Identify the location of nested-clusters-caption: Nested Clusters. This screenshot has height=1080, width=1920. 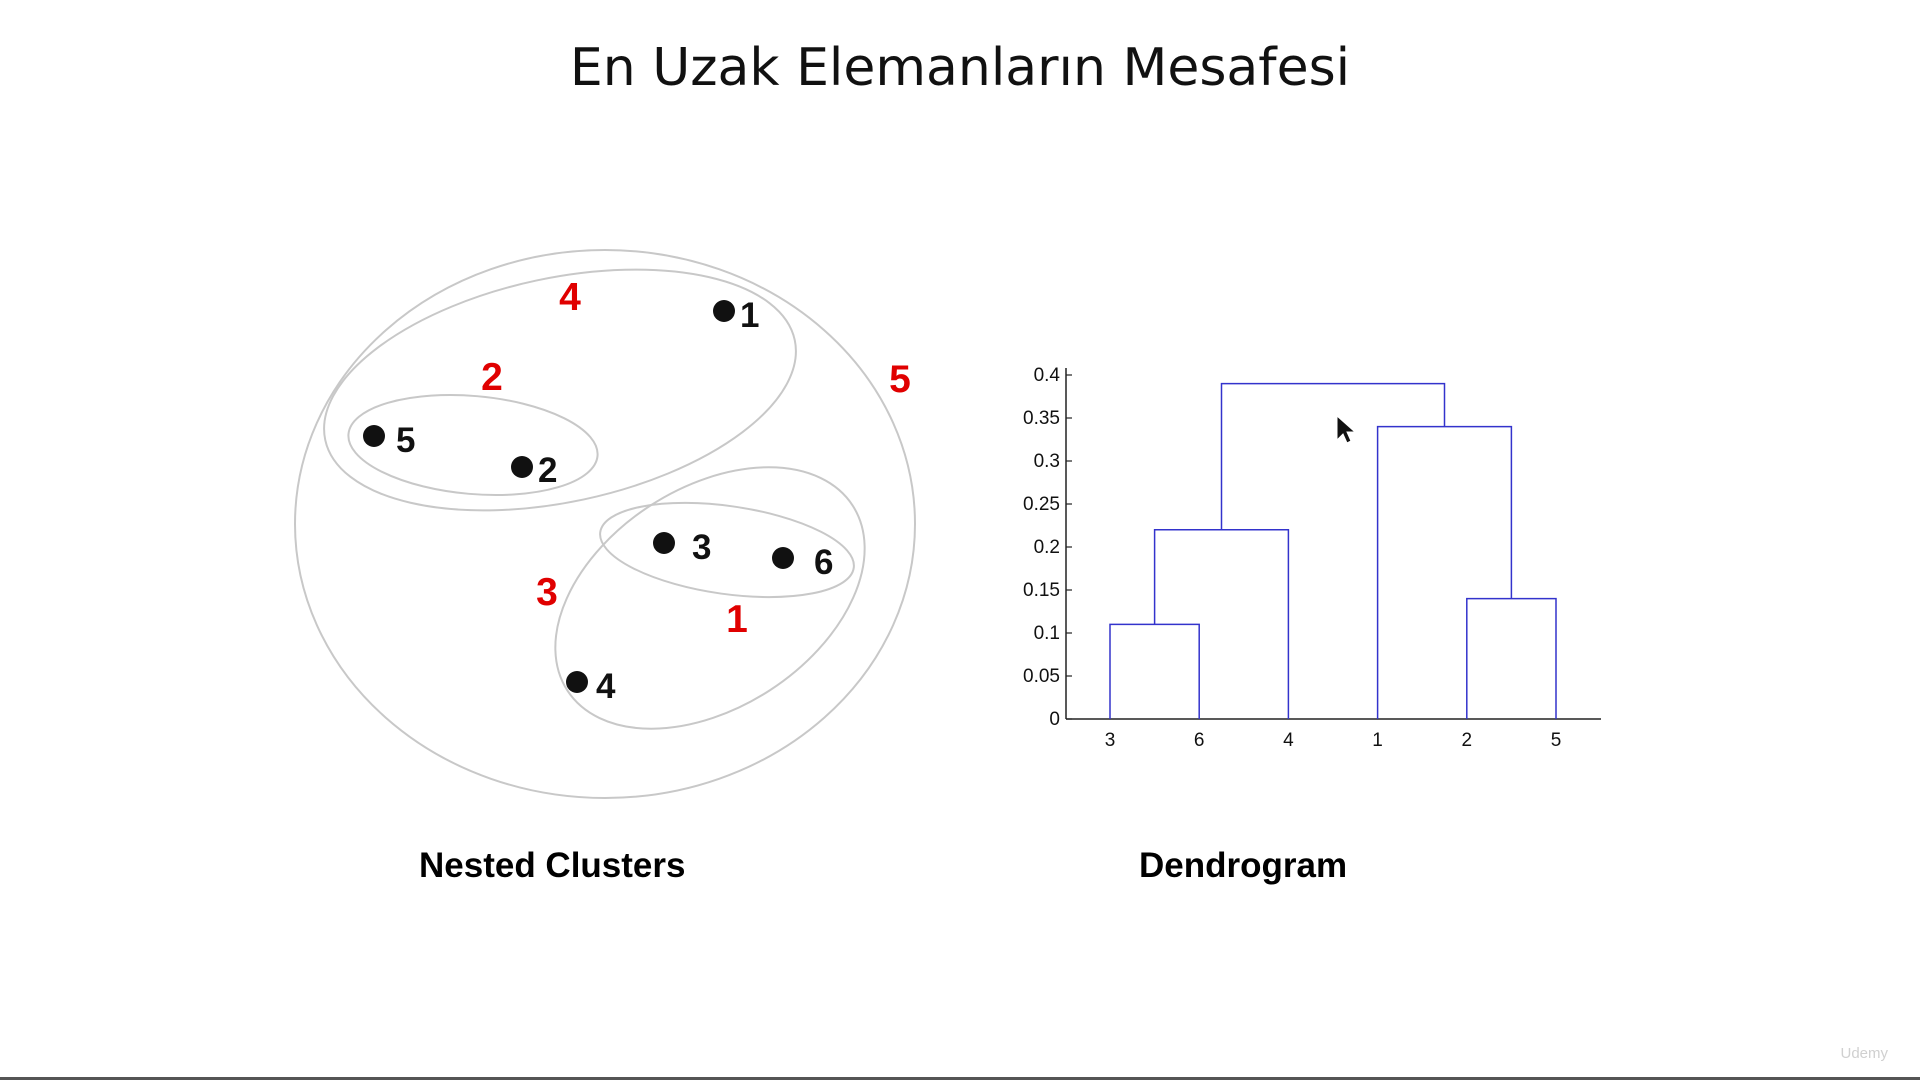
(552, 865).